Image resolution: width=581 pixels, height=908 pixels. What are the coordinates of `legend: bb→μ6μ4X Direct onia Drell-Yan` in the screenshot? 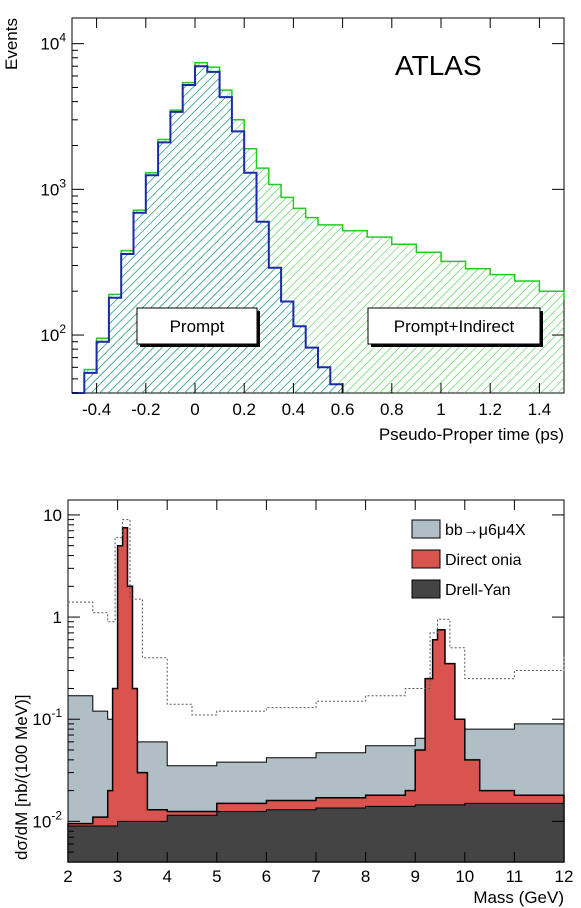 It's located at (468, 559).